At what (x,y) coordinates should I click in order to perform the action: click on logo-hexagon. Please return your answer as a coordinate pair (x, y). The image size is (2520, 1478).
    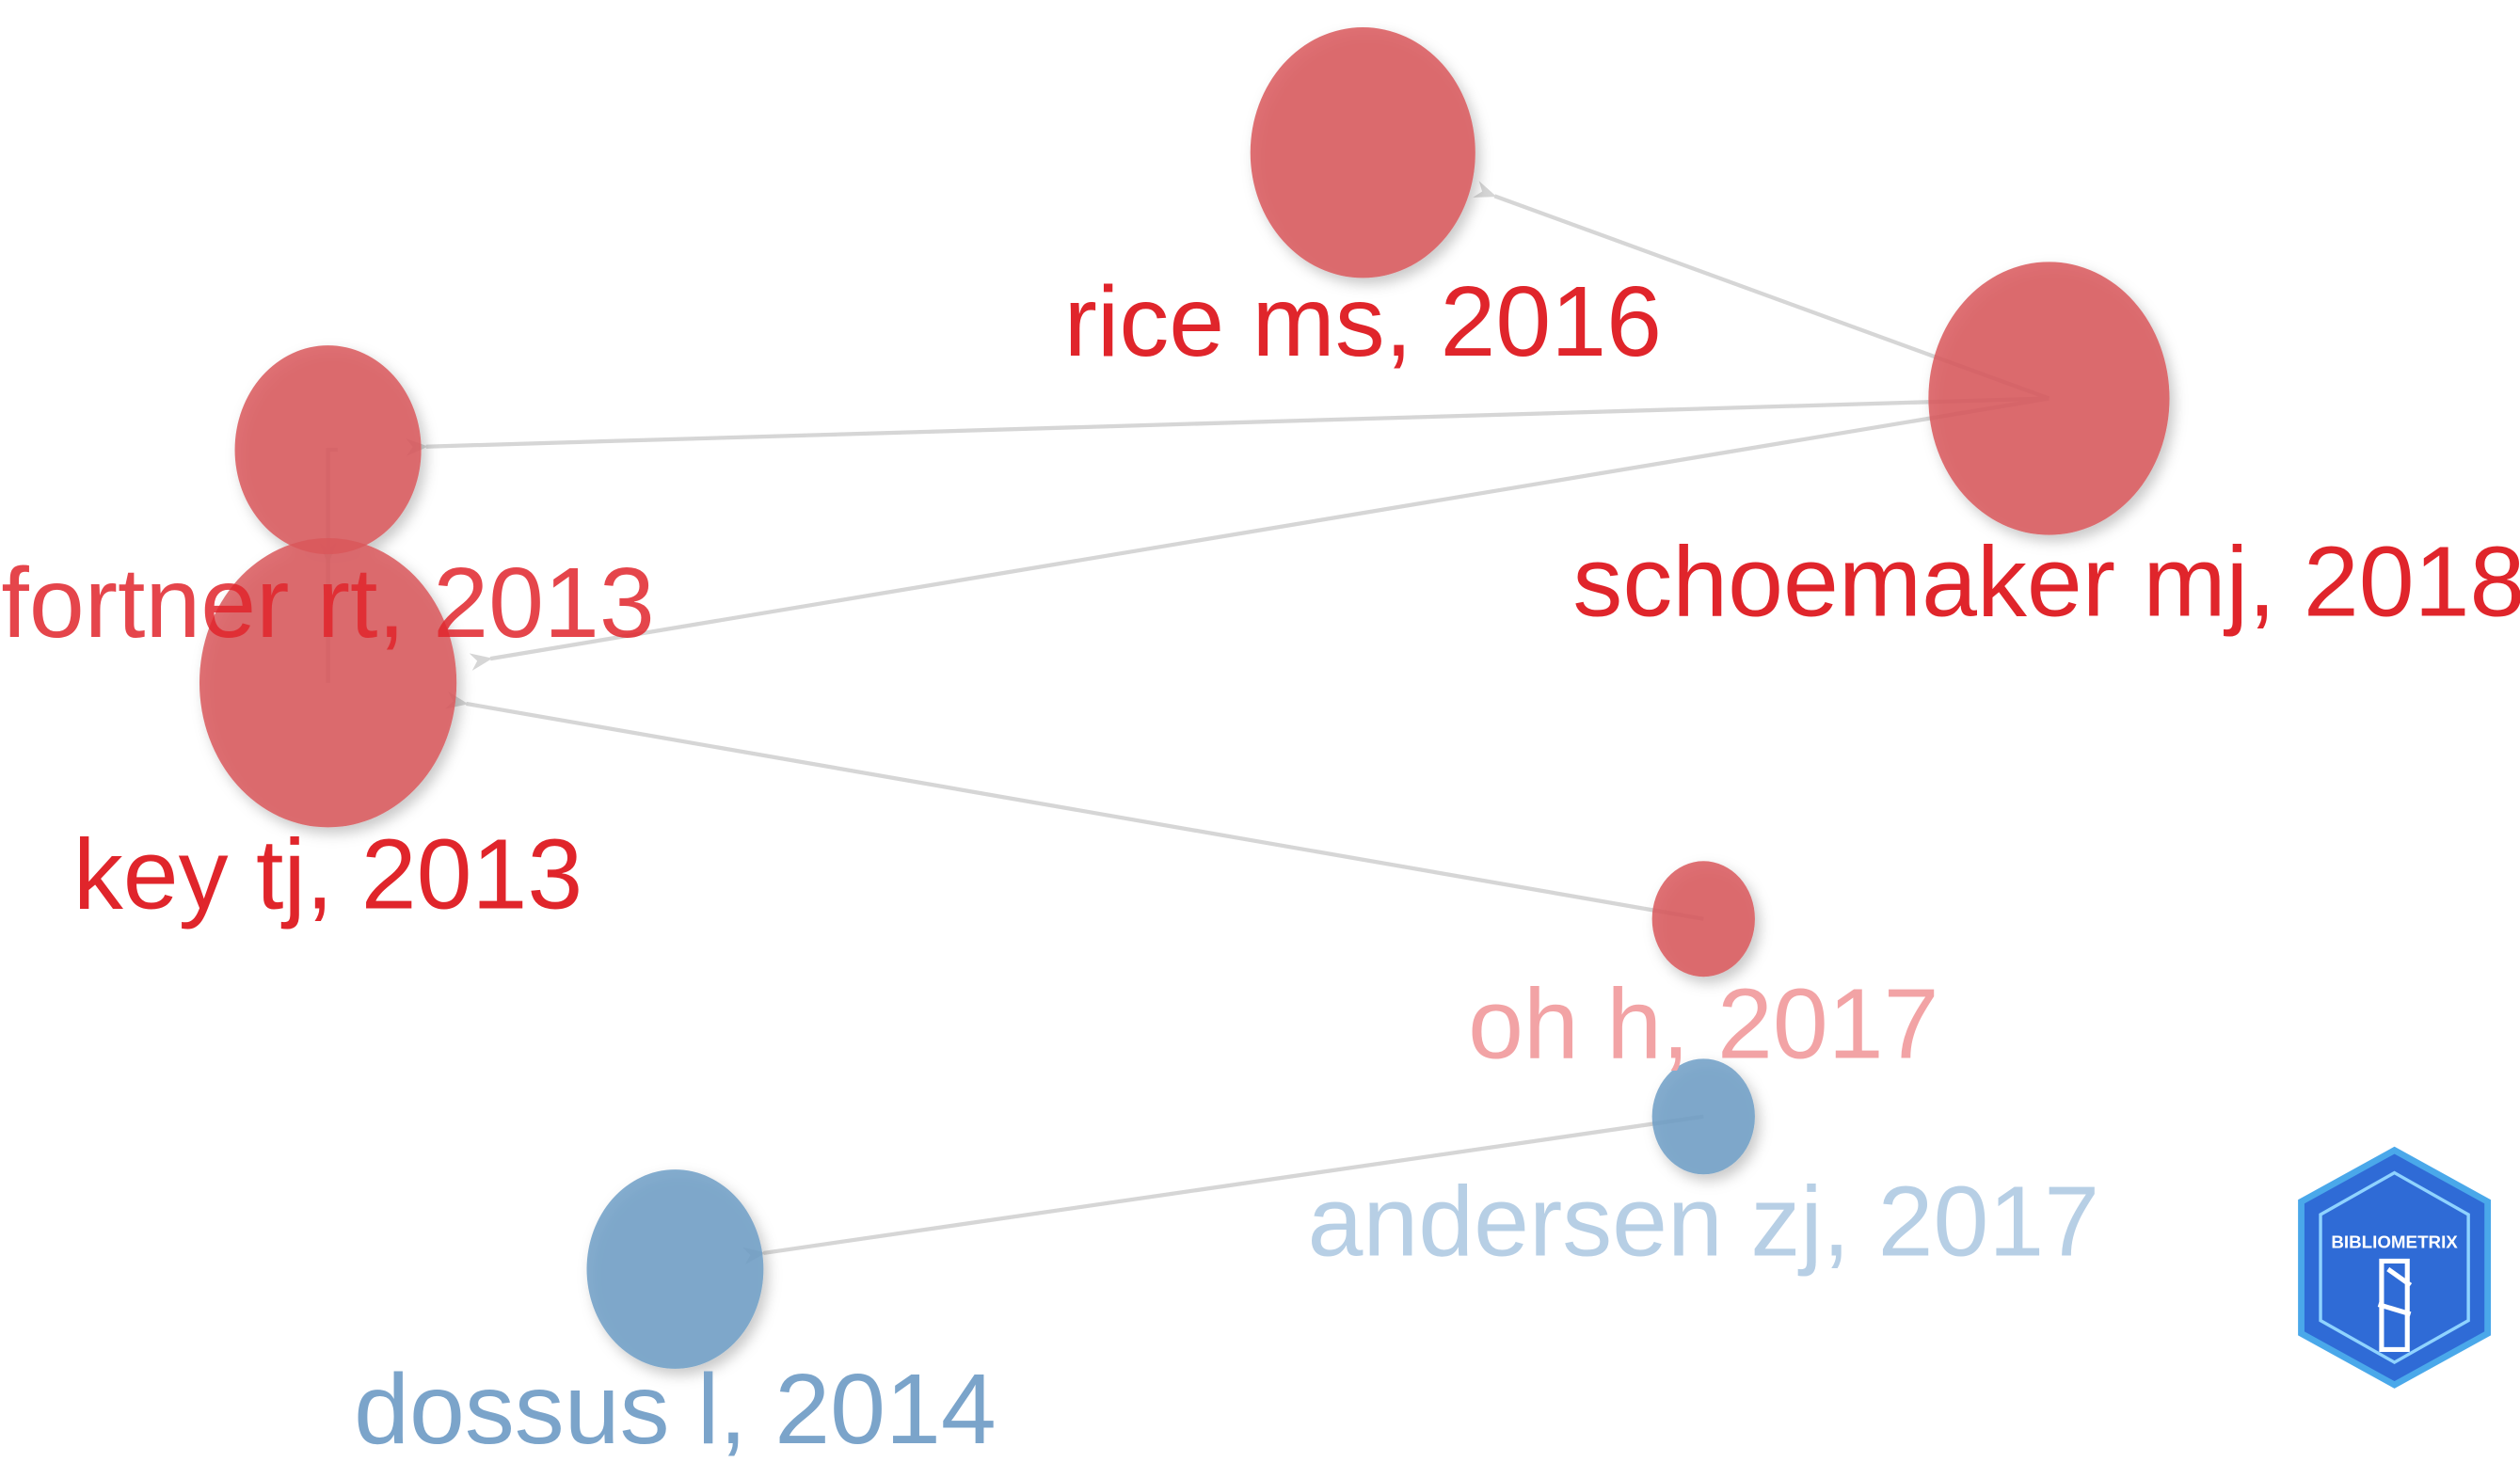
    Looking at the image, I should click on (2395, 1267).